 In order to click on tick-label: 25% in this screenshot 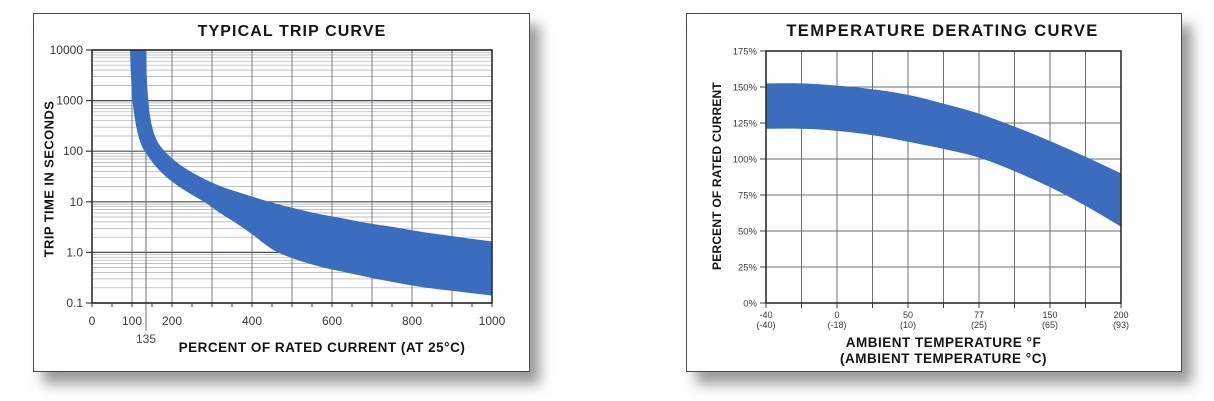, I will do `click(748, 268)`.